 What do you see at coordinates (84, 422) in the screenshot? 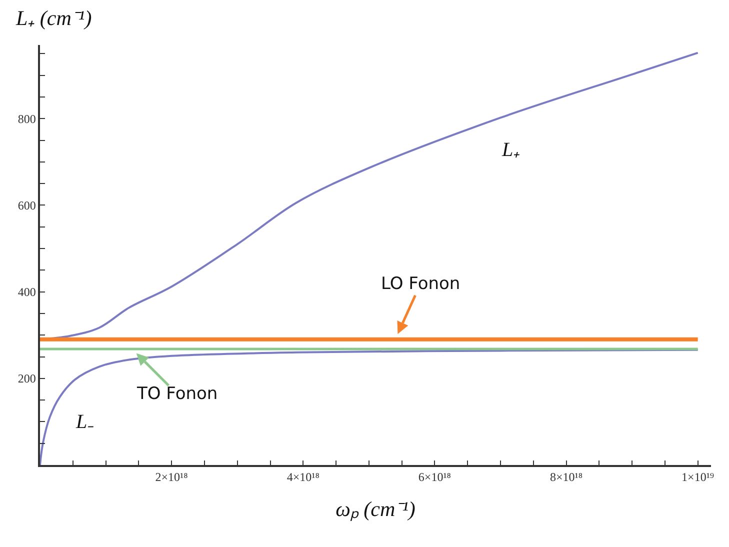
I see `series-label: L₋` at bounding box center [84, 422].